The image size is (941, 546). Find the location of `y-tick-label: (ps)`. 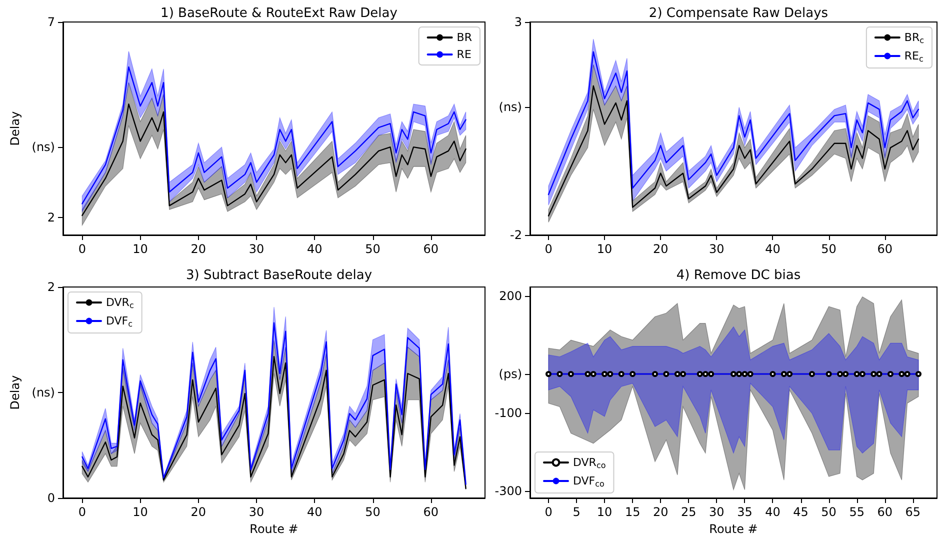

y-tick-label: (ps) is located at coordinates (510, 373).